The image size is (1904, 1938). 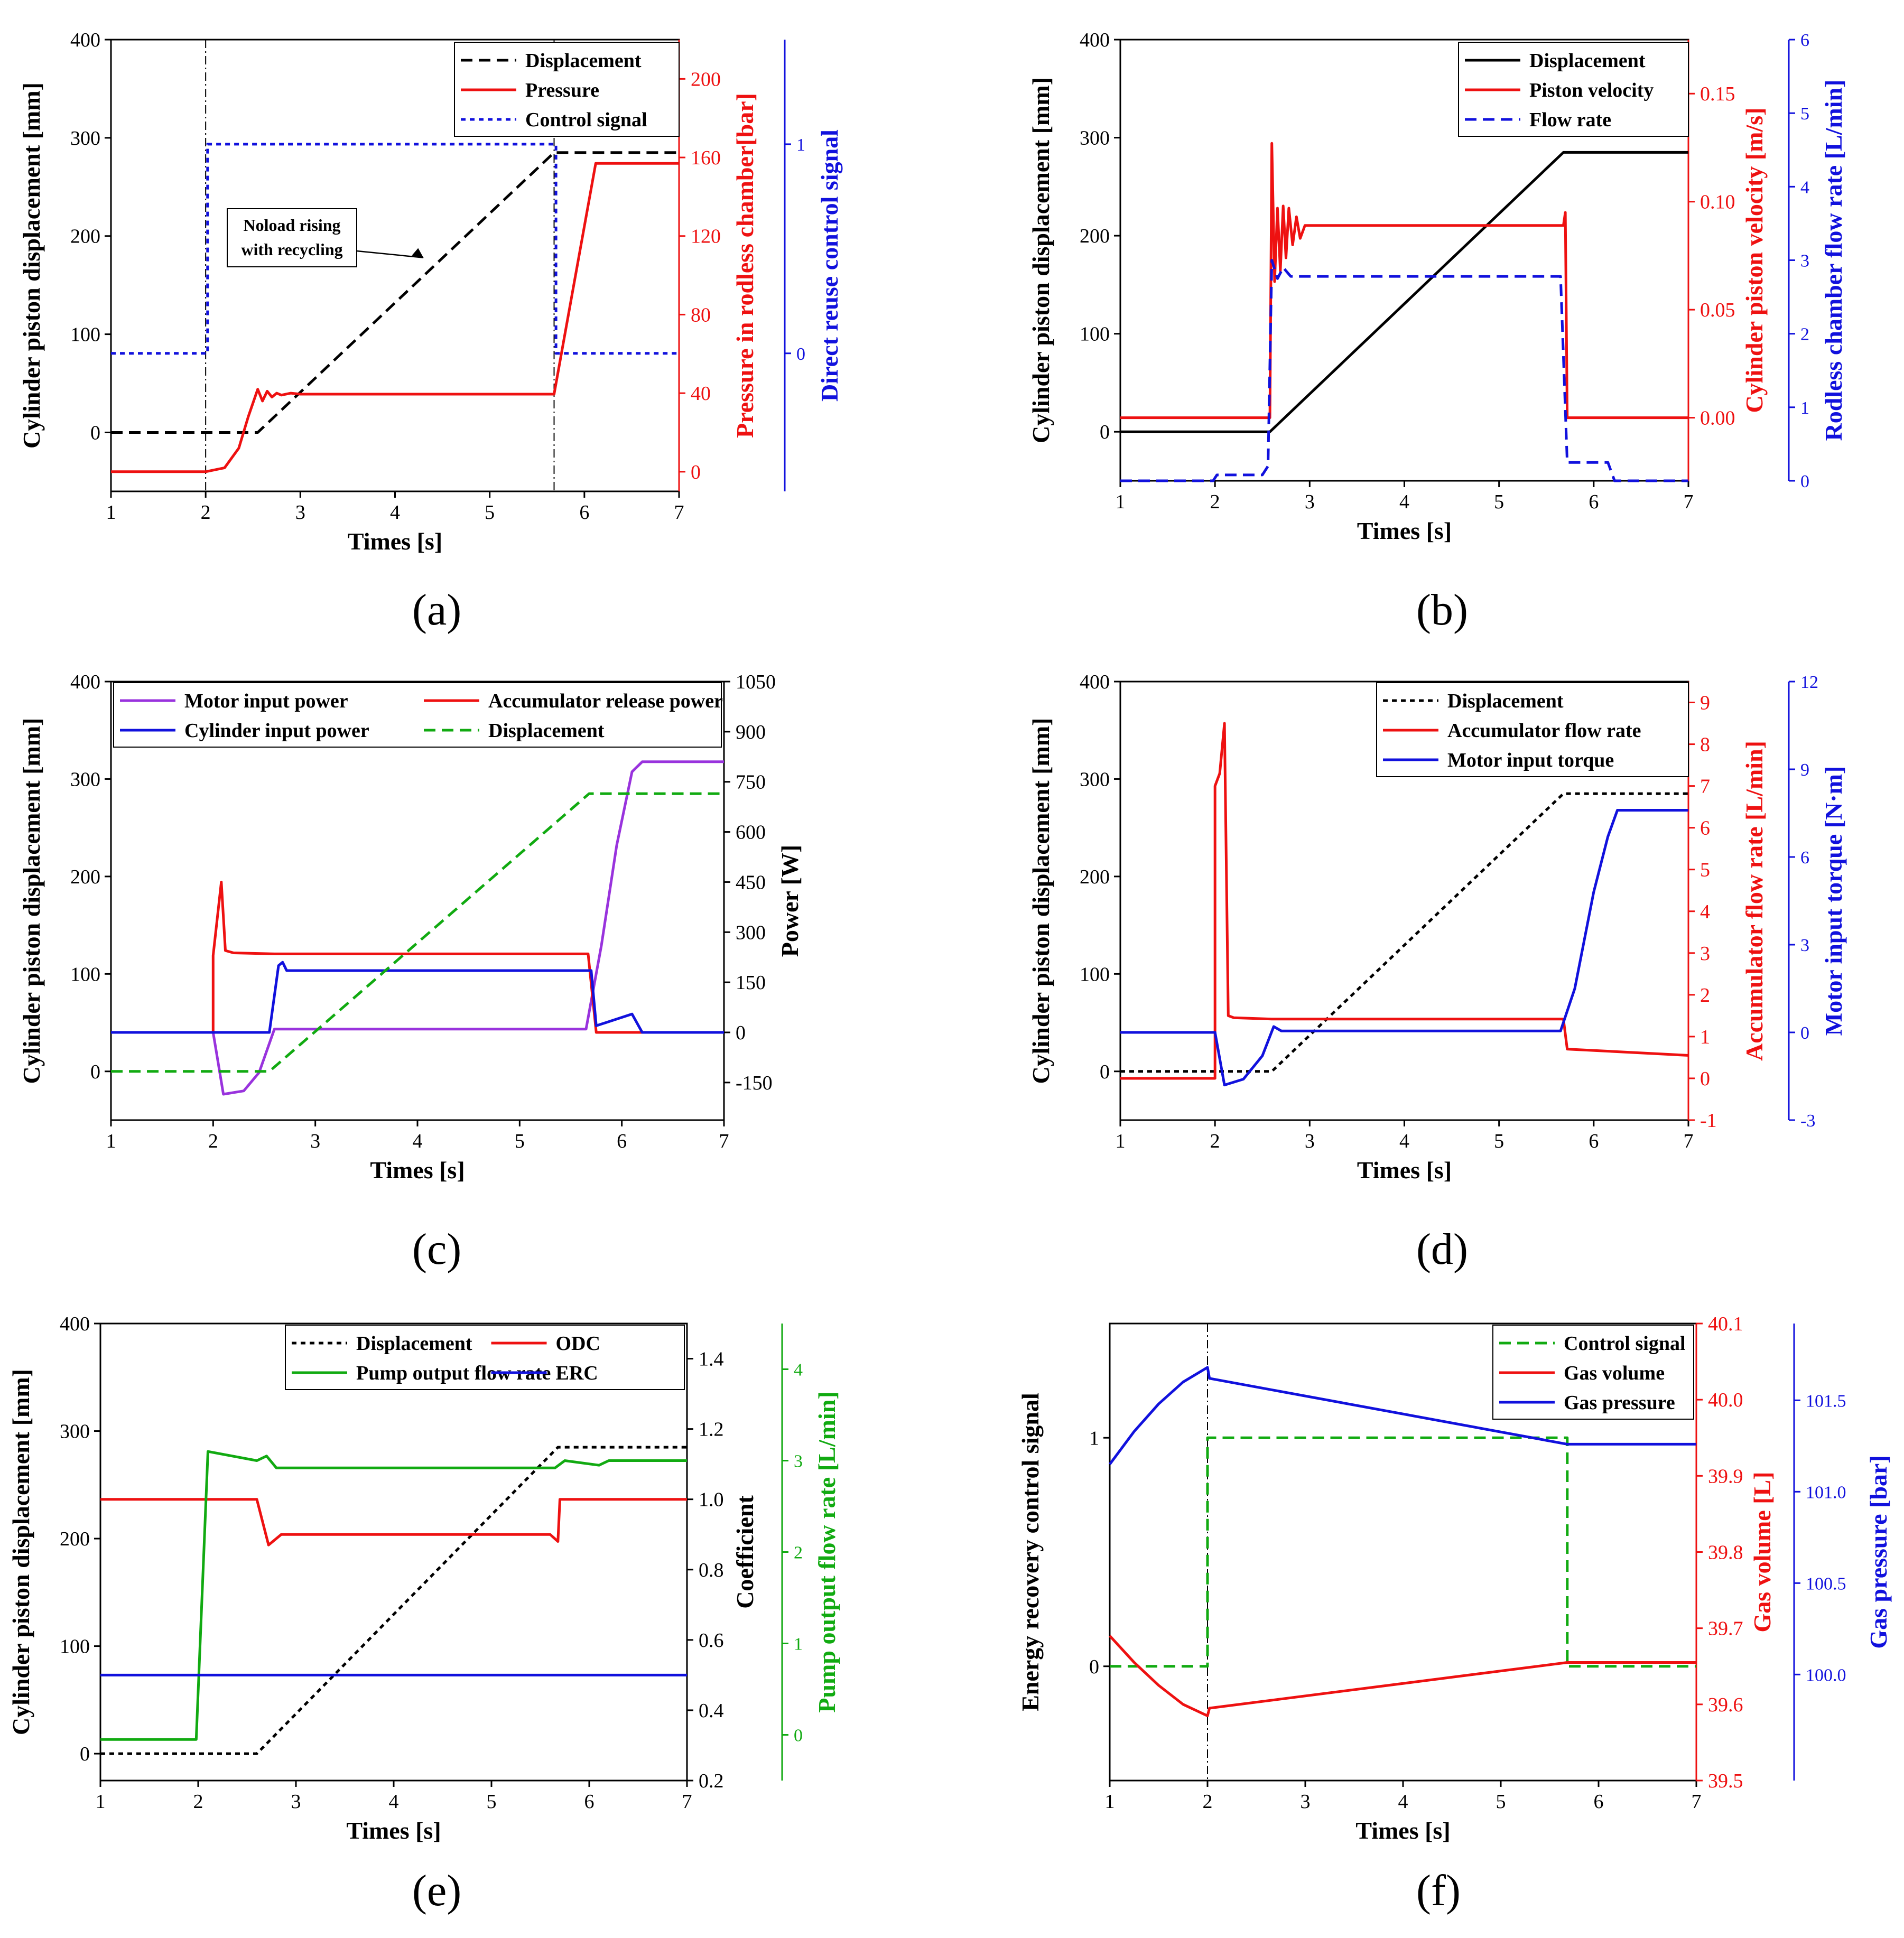 I want to click on y3-tick-label: 101.0, so click(x=1826, y=1492).